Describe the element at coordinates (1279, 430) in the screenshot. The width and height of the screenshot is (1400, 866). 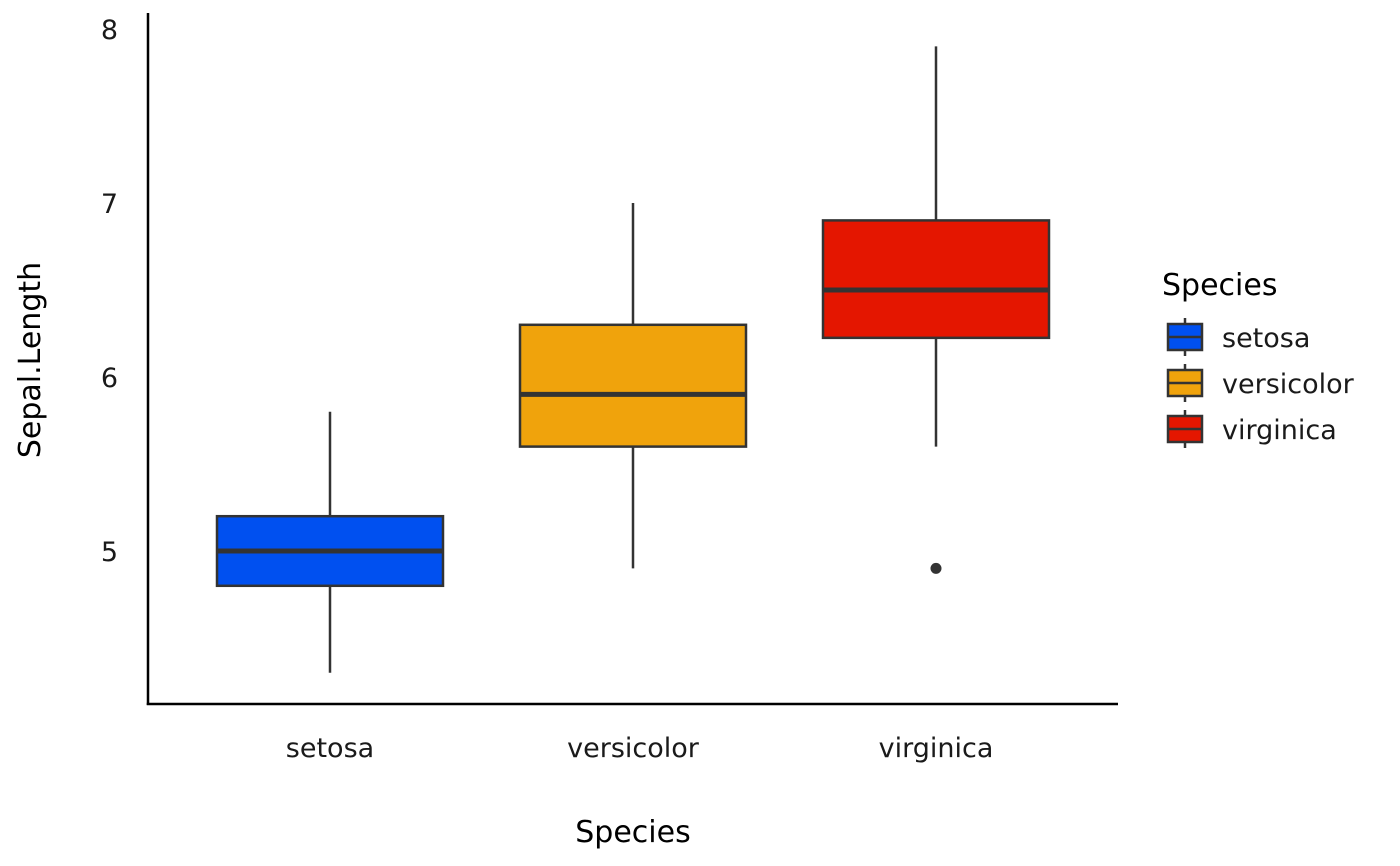
I see `legend-label: virginica` at that location.